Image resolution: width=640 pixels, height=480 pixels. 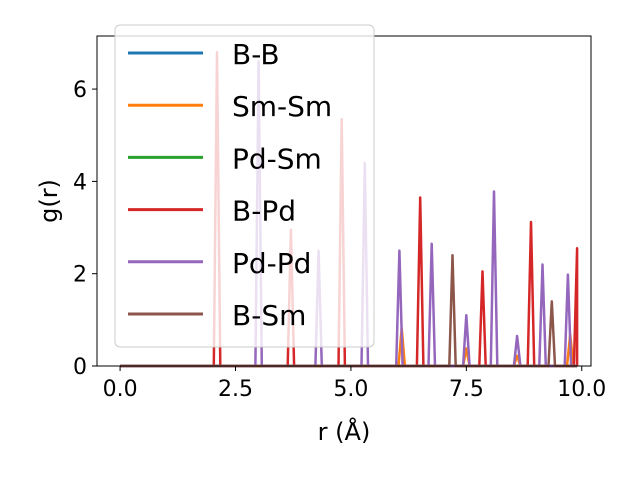 What do you see at coordinates (350, 389) in the screenshot?
I see `x-tick-label: 5.0` at bounding box center [350, 389].